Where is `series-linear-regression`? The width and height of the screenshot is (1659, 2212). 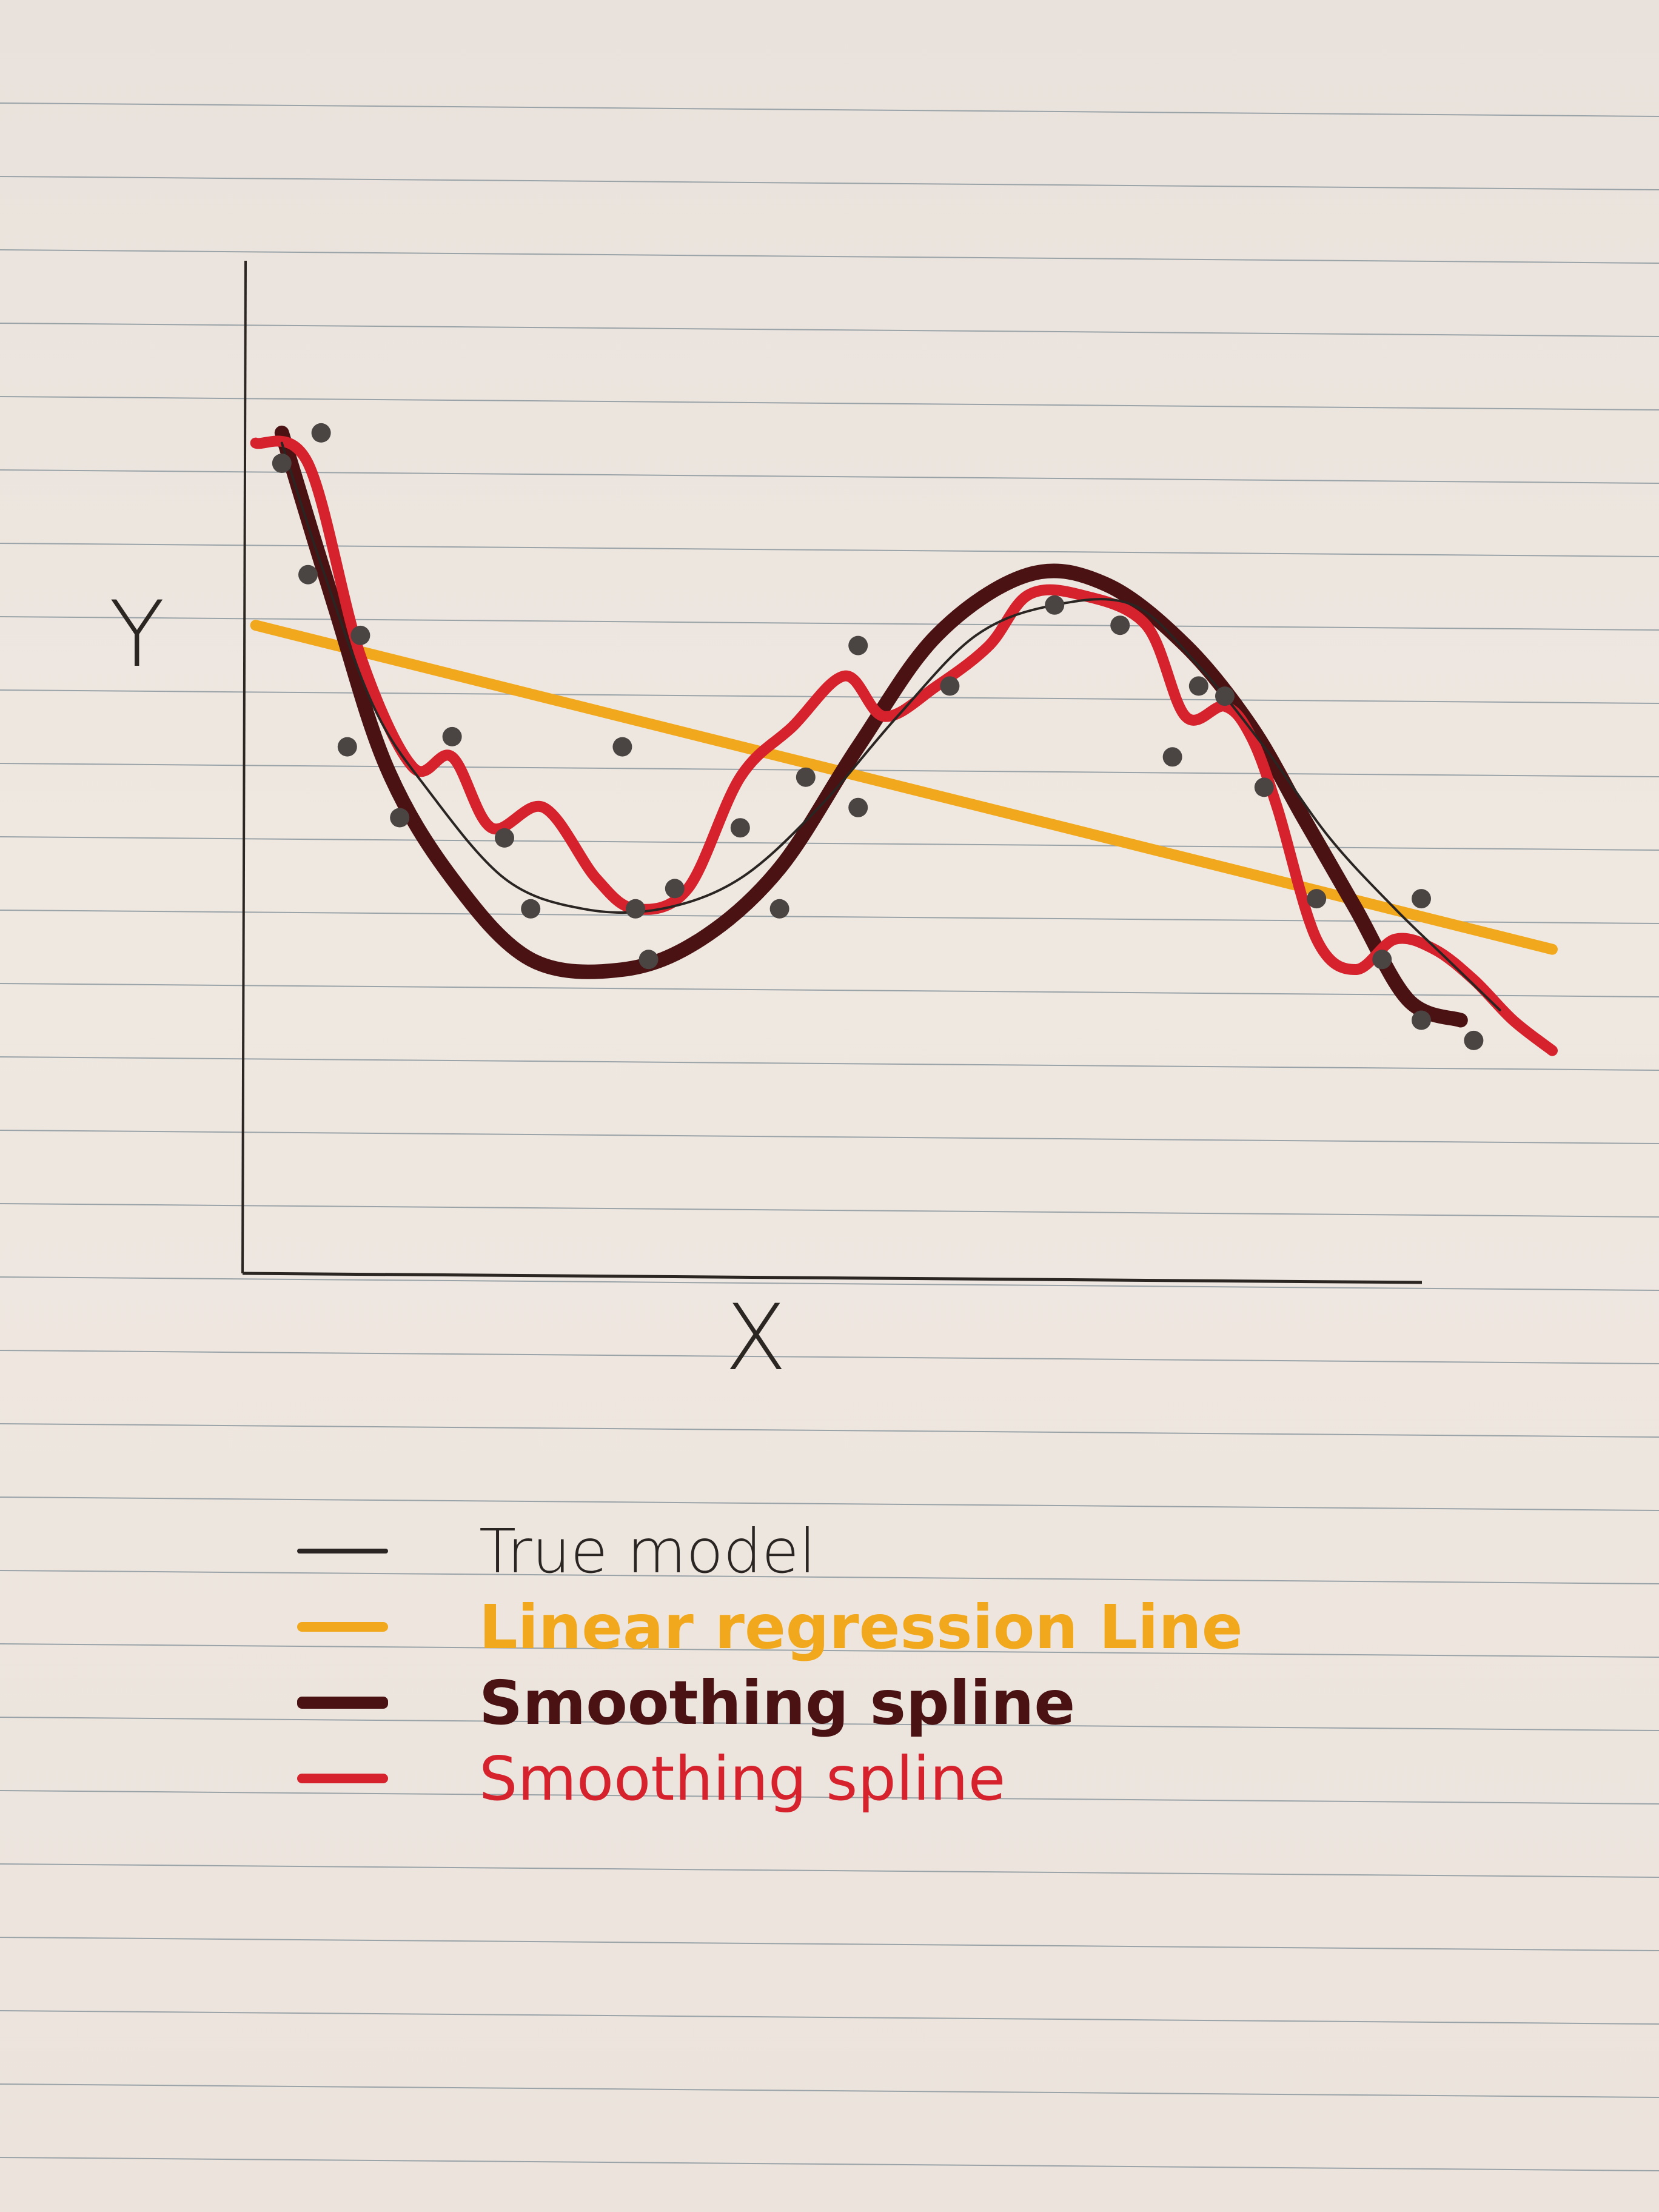 series-linear-regression is located at coordinates (904, 787).